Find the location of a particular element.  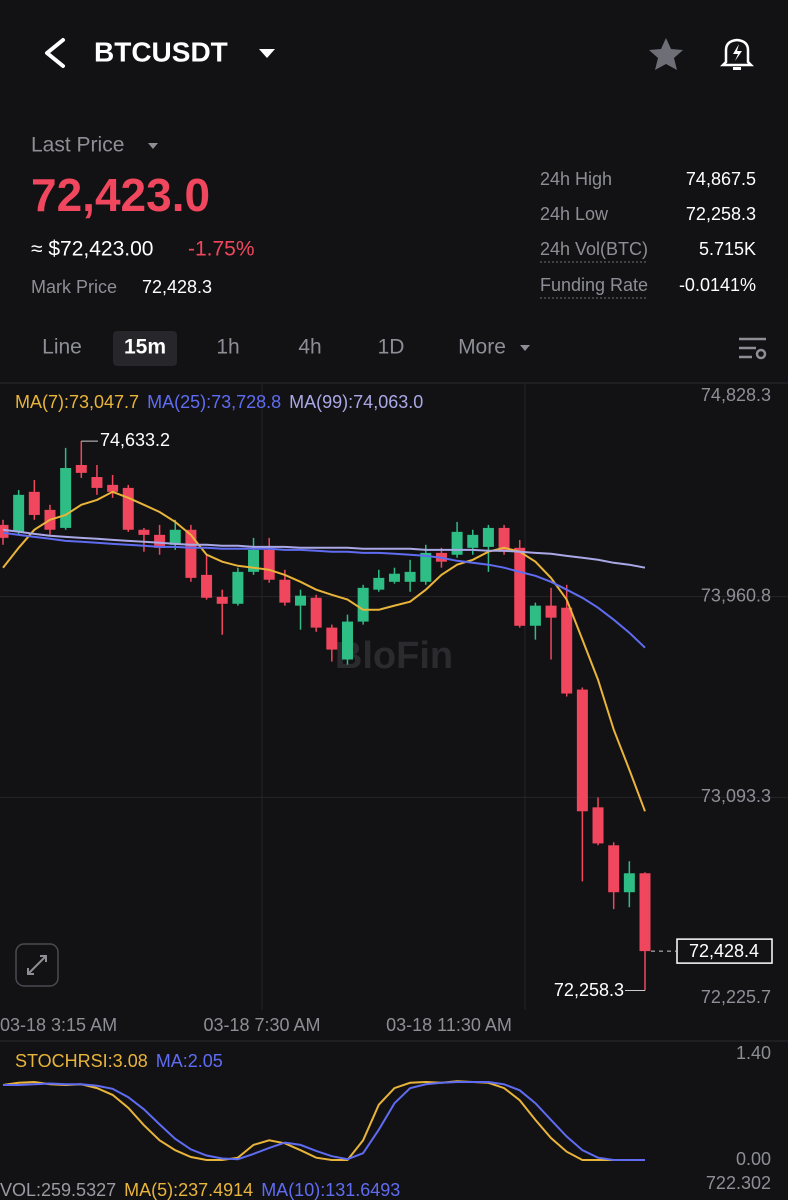

alert-icon is located at coordinates (737, 54).